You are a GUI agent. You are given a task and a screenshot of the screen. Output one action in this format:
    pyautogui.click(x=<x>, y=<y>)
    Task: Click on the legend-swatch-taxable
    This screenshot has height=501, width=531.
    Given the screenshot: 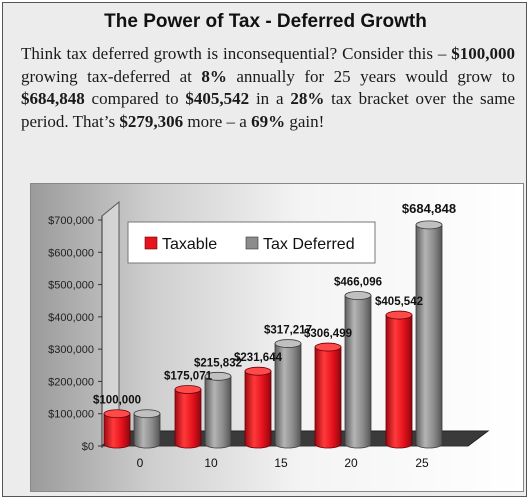 What is the action you would take?
    pyautogui.click(x=151, y=243)
    